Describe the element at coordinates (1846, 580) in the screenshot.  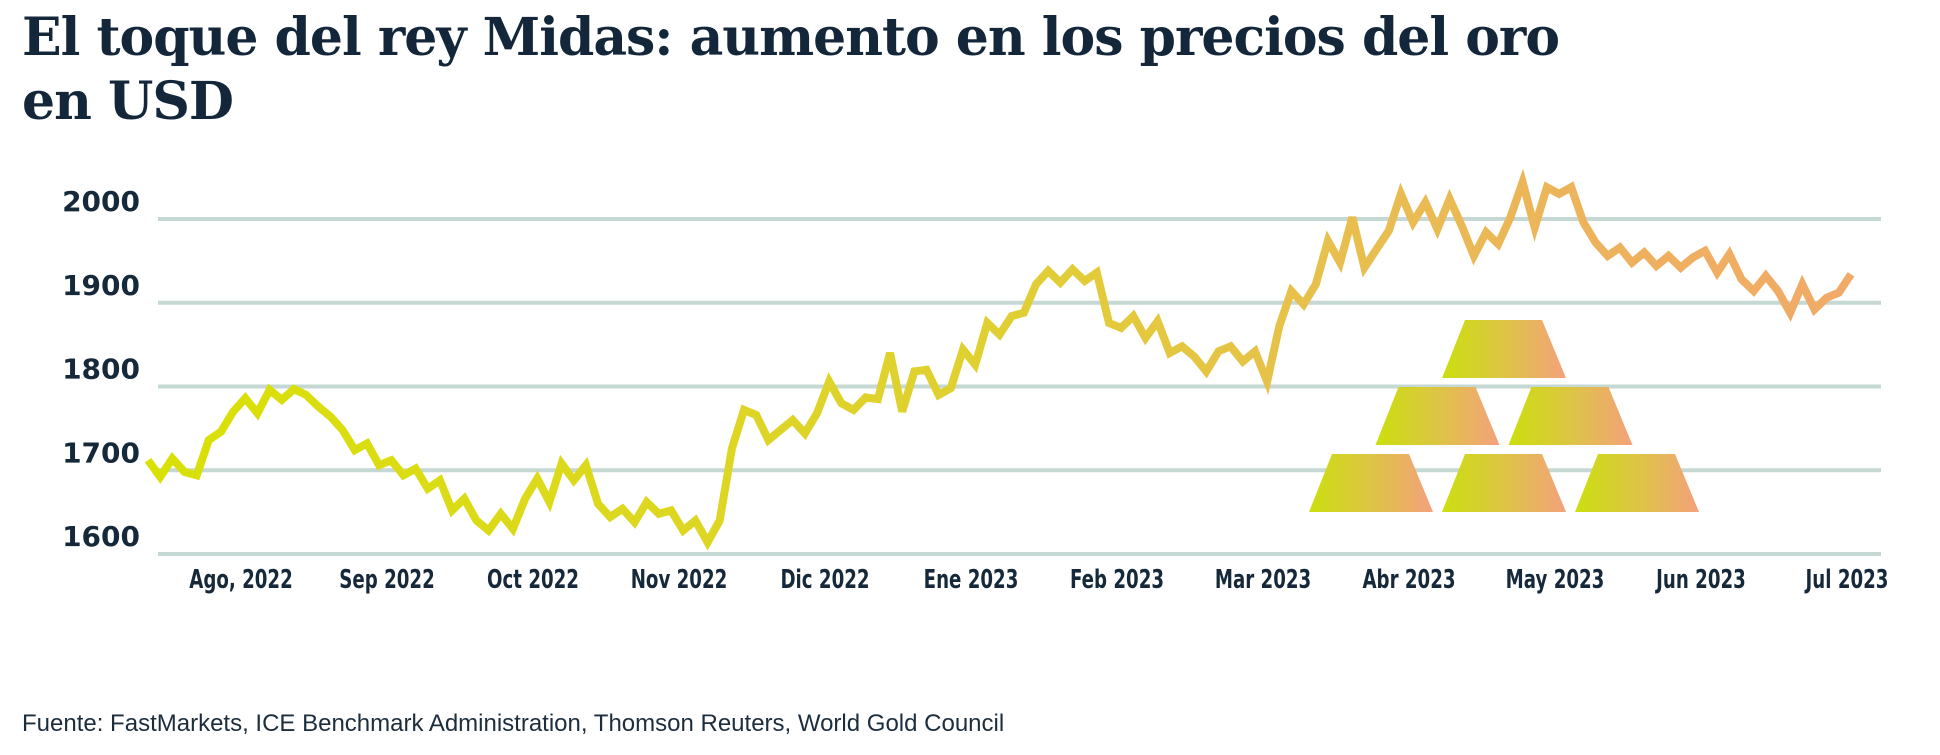
I see `x-tick-label: Jul 2023` at that location.